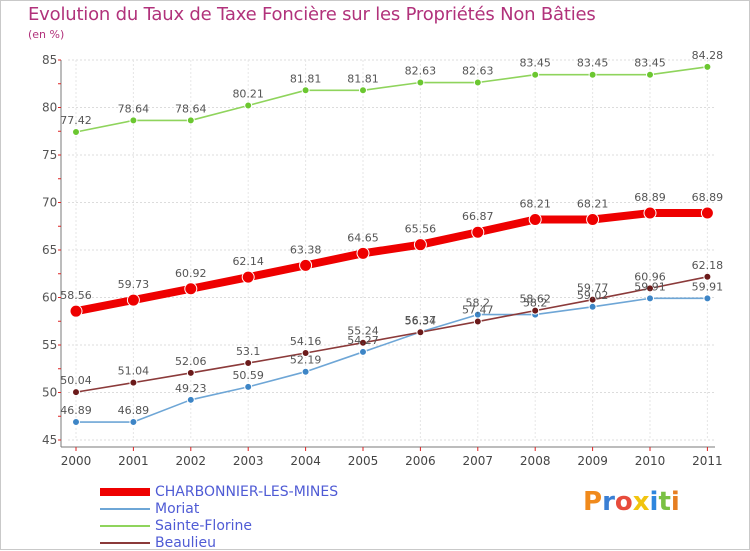 The width and height of the screenshot is (750, 551). Describe the element at coordinates (478, 310) in the screenshot. I see `data-label-beaulieu: 57.47` at that location.